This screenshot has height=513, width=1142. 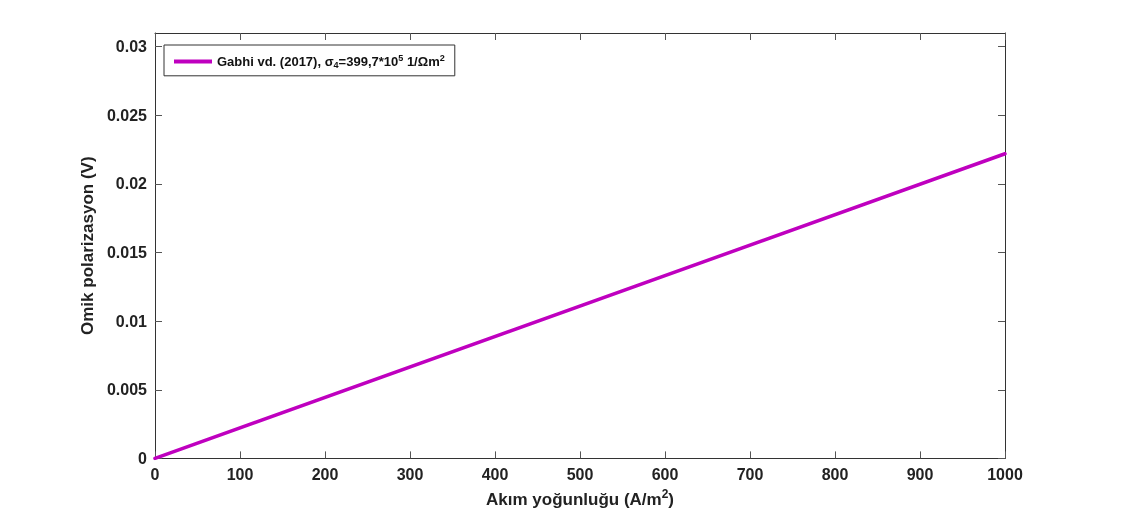 What do you see at coordinates (131, 184) in the screenshot?
I see `y-tick-label: 0.02` at bounding box center [131, 184].